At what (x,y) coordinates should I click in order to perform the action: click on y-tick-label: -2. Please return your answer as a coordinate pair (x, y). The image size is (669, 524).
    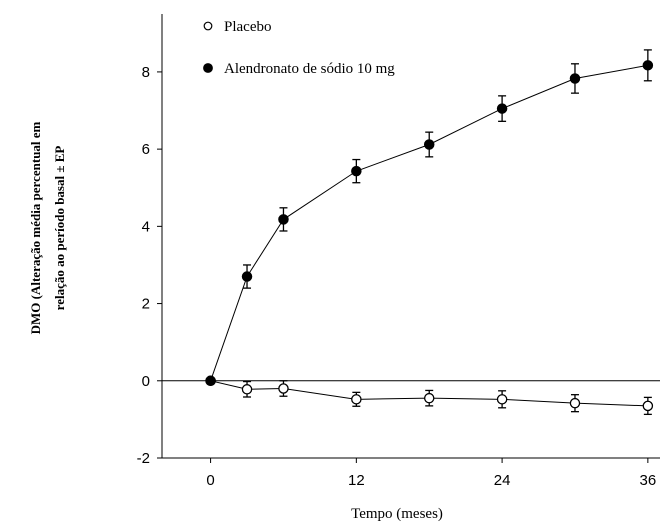
    Looking at the image, I should click on (143, 458).